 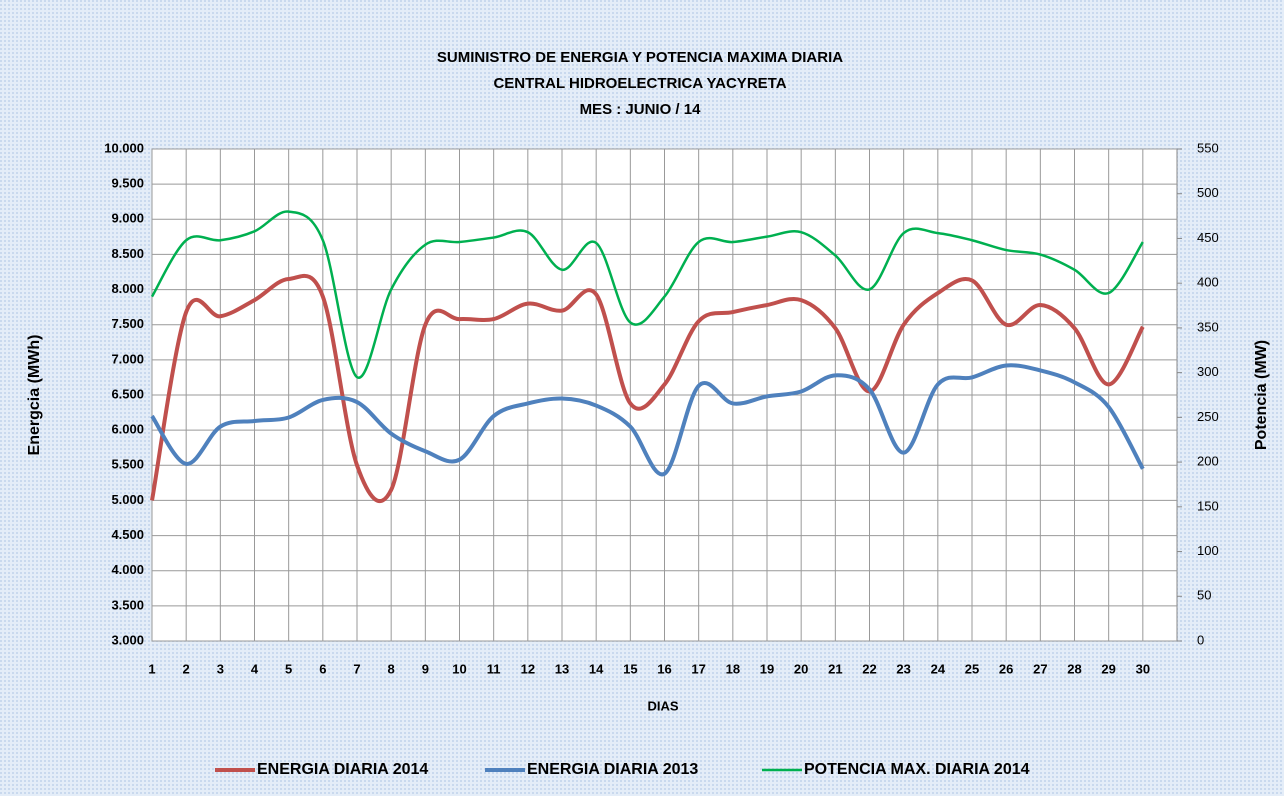 What do you see at coordinates (127, 639) in the screenshot?
I see `y-tick-label: 3.000` at bounding box center [127, 639].